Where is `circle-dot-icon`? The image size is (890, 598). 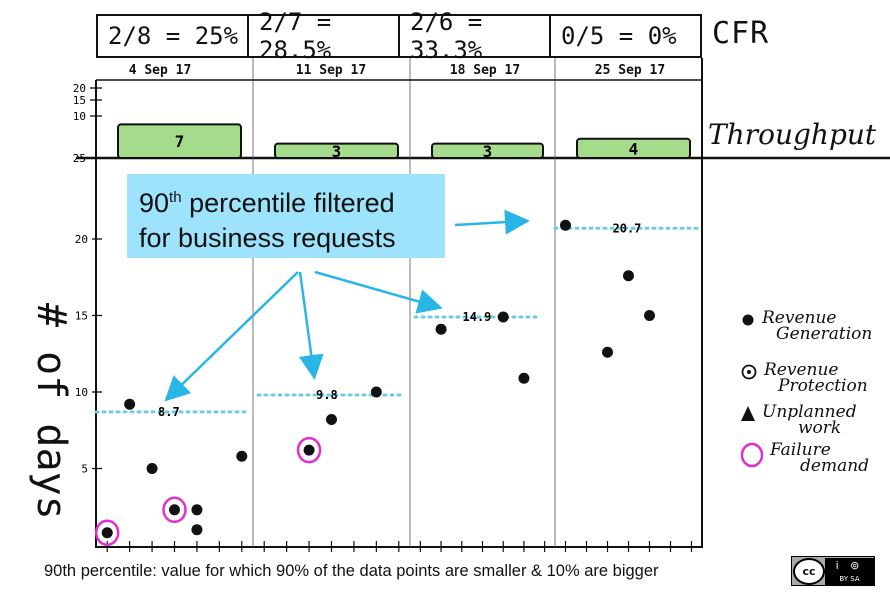 circle-dot-icon is located at coordinates (749, 372).